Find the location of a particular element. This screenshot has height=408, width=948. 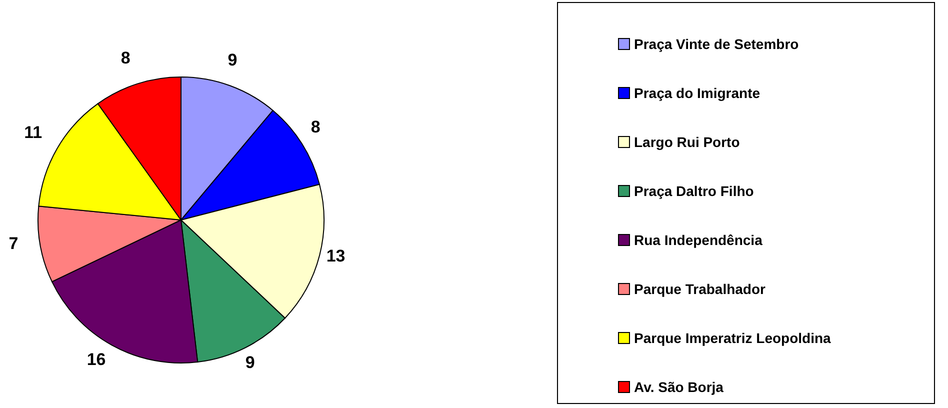

legend-label: Rua Independência is located at coordinates (698, 240).